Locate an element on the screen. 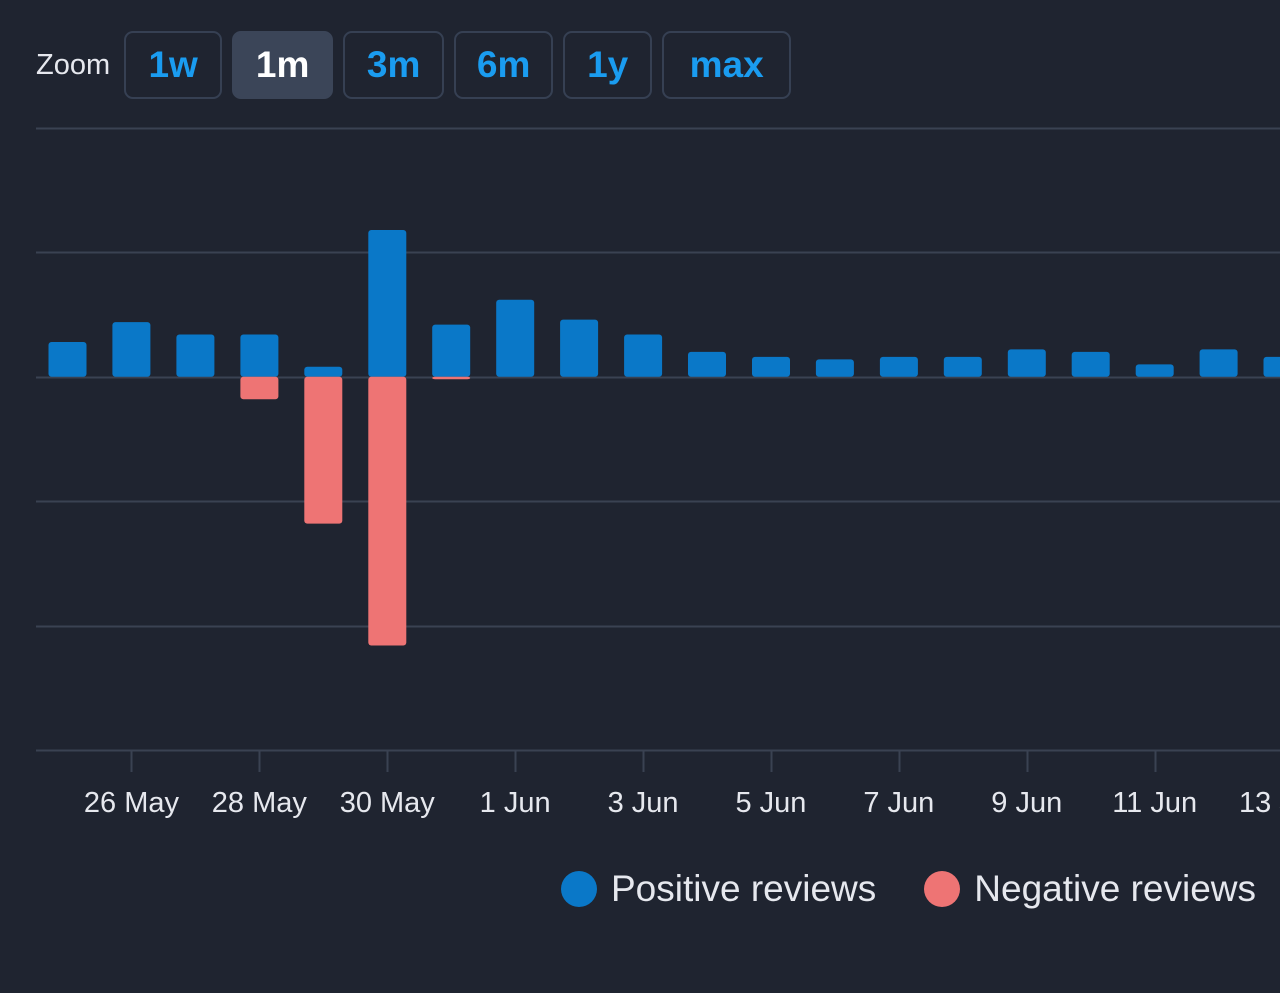 This screenshot has height=993, width=1280. legend-negative: Negative reviews is located at coordinates (1090, 889).